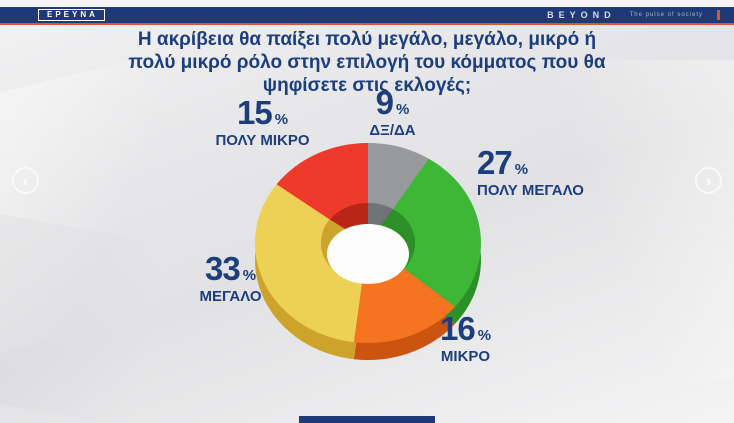  I want to click on carousel-next-button: ›, so click(708, 180).